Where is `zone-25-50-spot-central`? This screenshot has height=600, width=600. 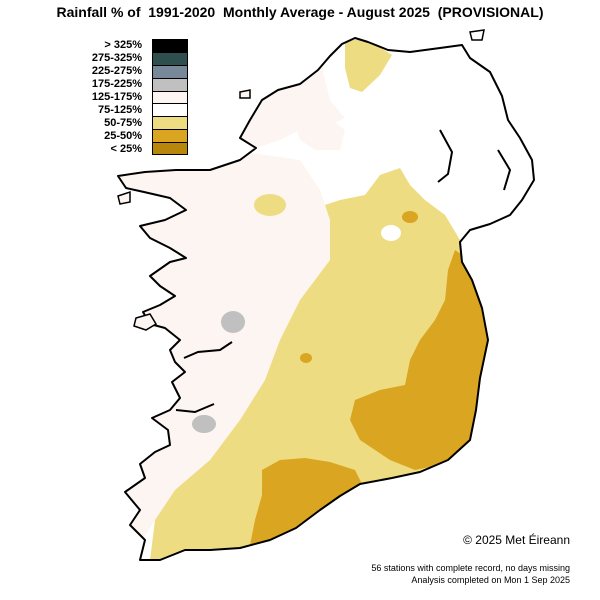
zone-25-50-spot-central is located at coordinates (306, 358).